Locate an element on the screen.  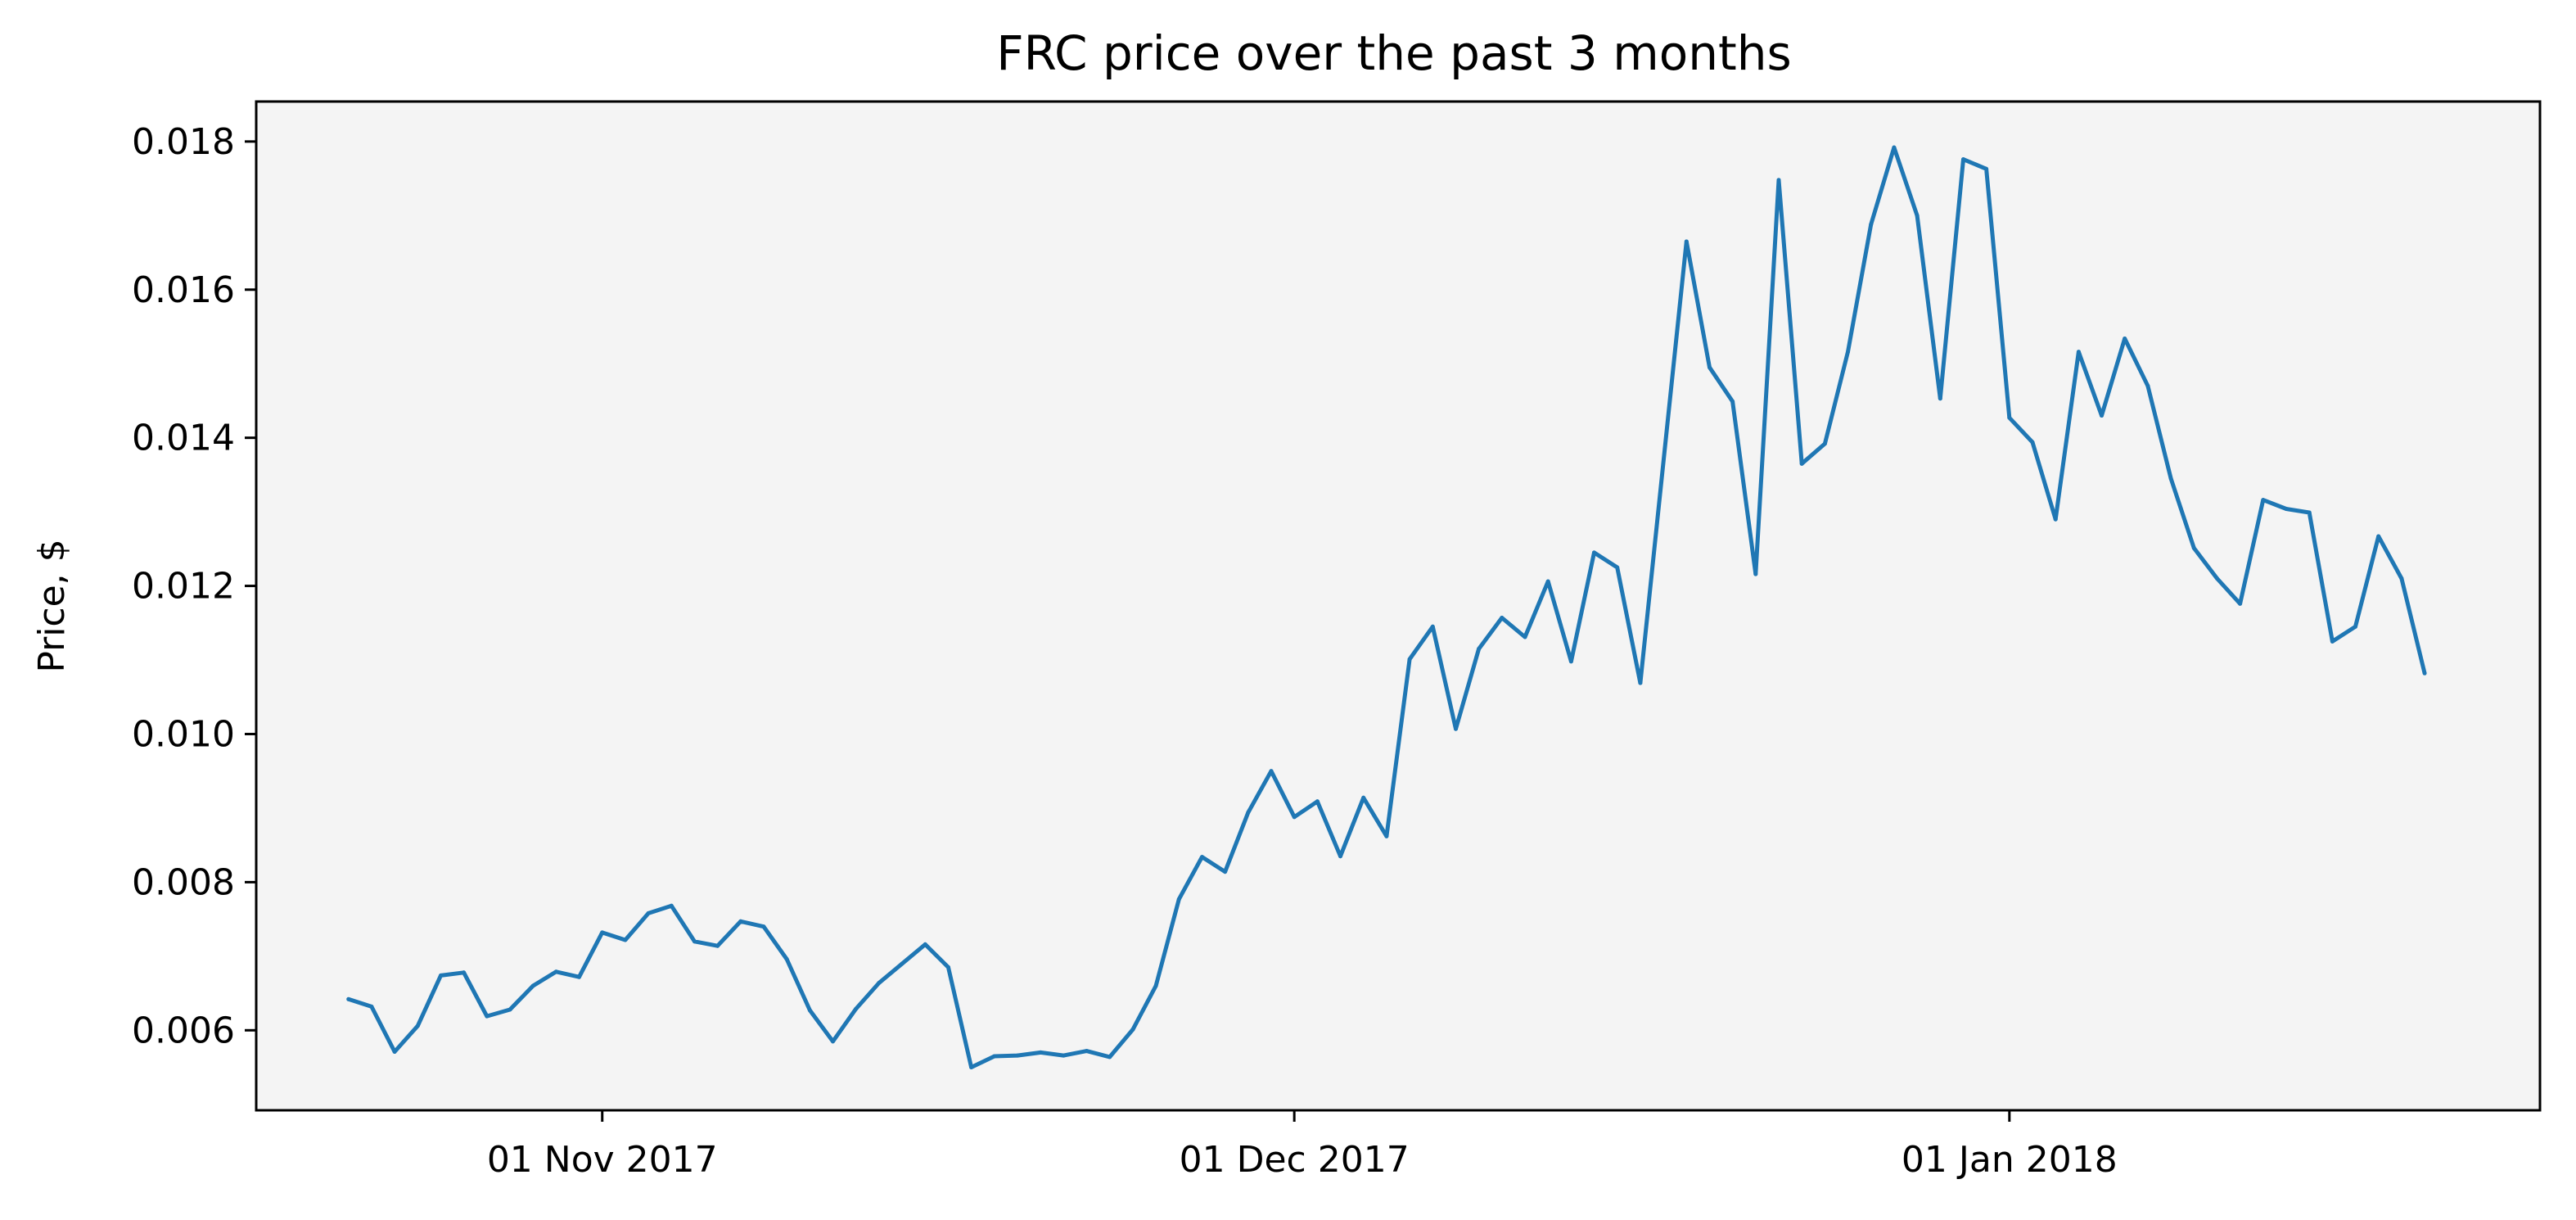
x-axis: 01 Nov 2017 01 Dec 2017 01 Jan 2018 is located at coordinates (1302, 1145).